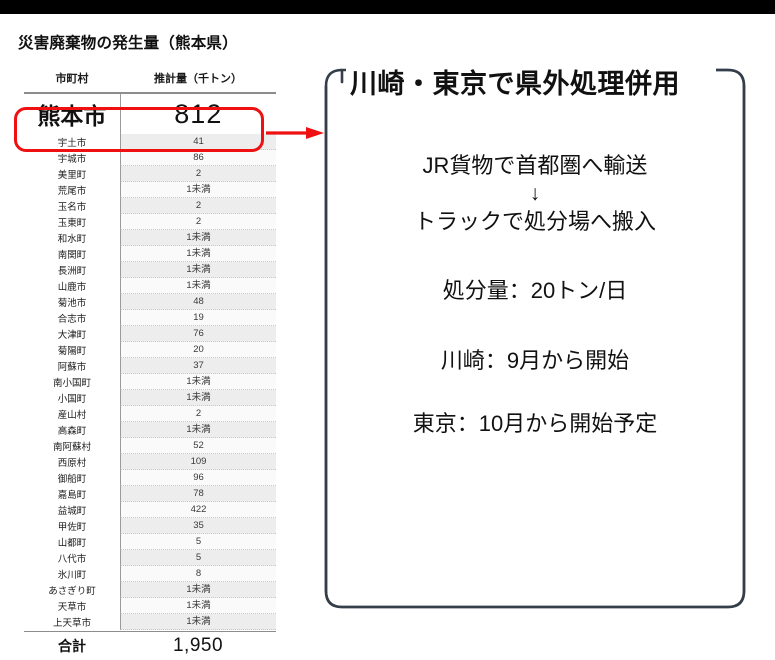 The width and height of the screenshot is (775, 660). Describe the element at coordinates (72, 479) in the screenshot. I see `row-city-name: 御船町` at that location.